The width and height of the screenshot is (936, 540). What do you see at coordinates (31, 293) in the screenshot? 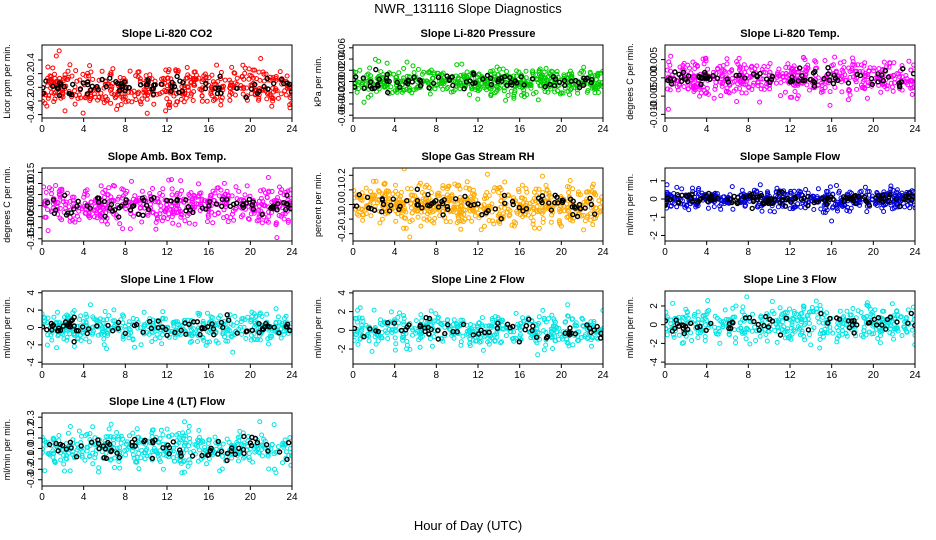
I see `y-tick-label: 4` at bounding box center [31, 293].